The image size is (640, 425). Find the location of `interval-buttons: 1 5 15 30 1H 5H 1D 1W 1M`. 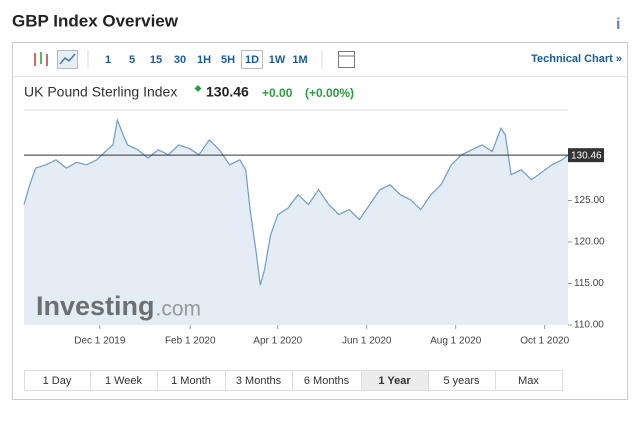

interval-buttons: 1 5 15 30 1H 5H 1D 1W 1M is located at coordinates (206, 59).